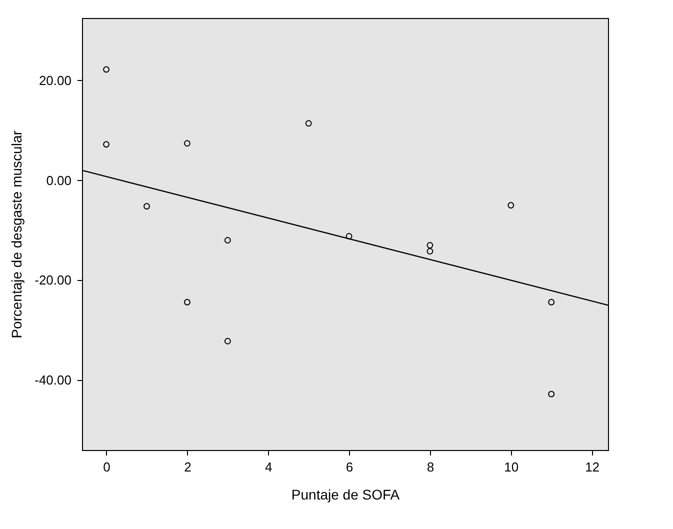  Describe the element at coordinates (106, 467) in the screenshot. I see `x-tick-label: 0` at that location.